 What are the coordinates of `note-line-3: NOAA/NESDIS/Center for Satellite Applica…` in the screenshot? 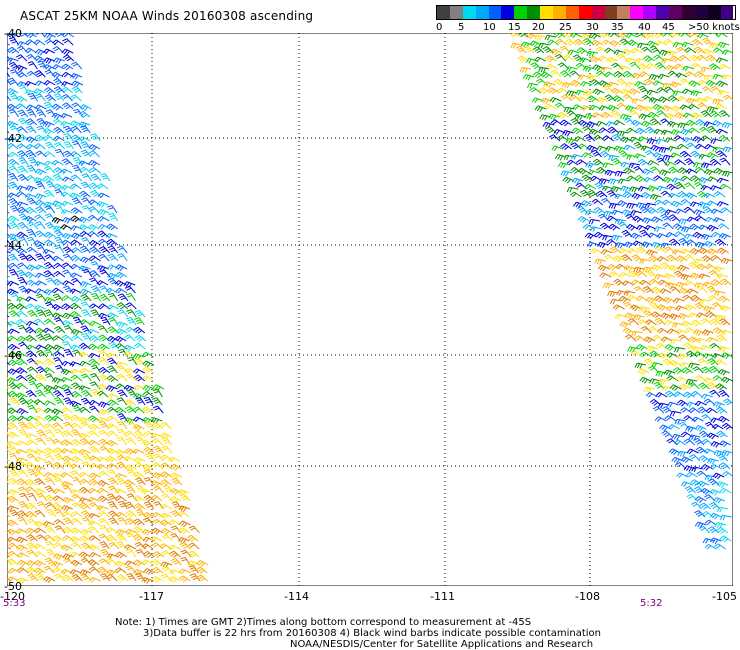 It's located at (442, 644).